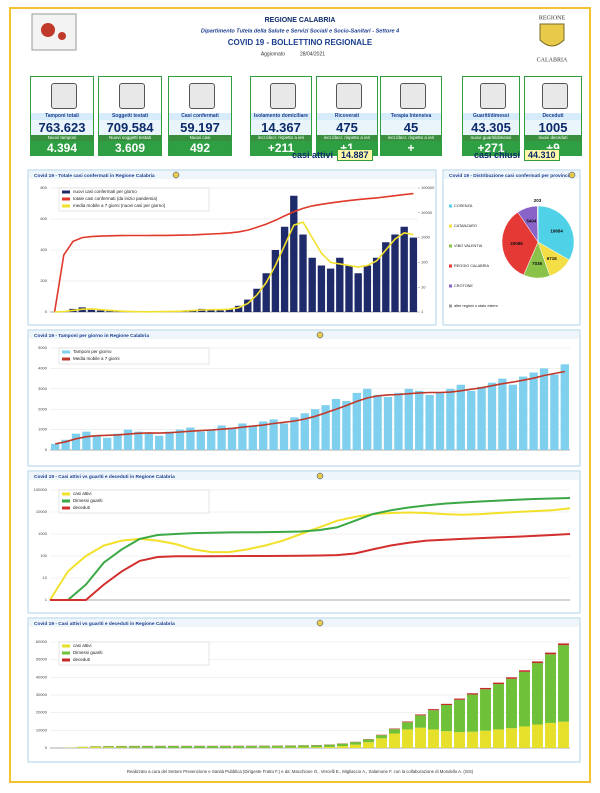  What do you see at coordinates (46, 311) in the screenshot?
I see `y-tick-label: 0` at bounding box center [46, 311].